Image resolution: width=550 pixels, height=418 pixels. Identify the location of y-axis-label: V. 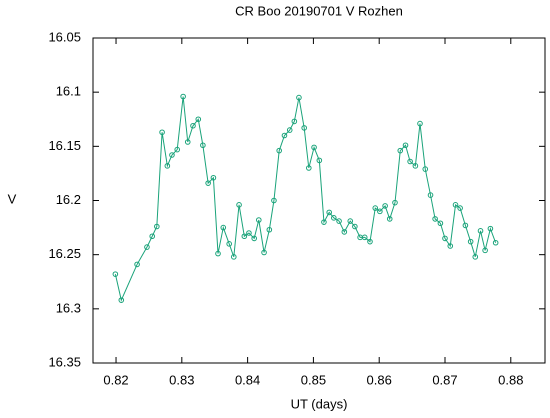
(12, 198).